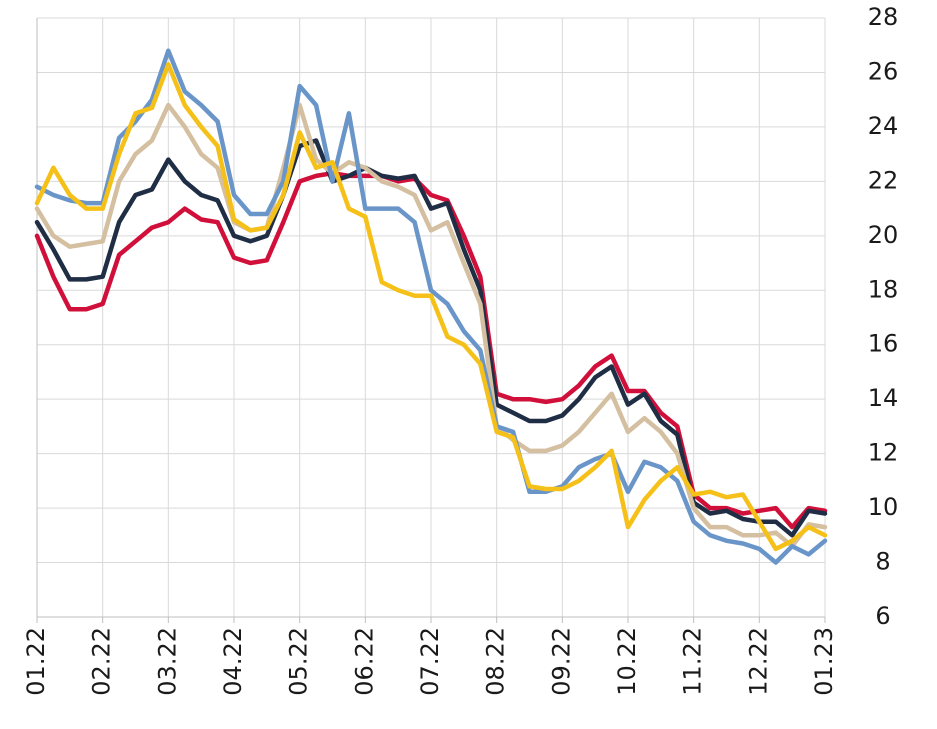 The width and height of the screenshot is (937, 729). What do you see at coordinates (102, 661) in the screenshot?
I see `x-tick-label: 02.22` at bounding box center [102, 661].